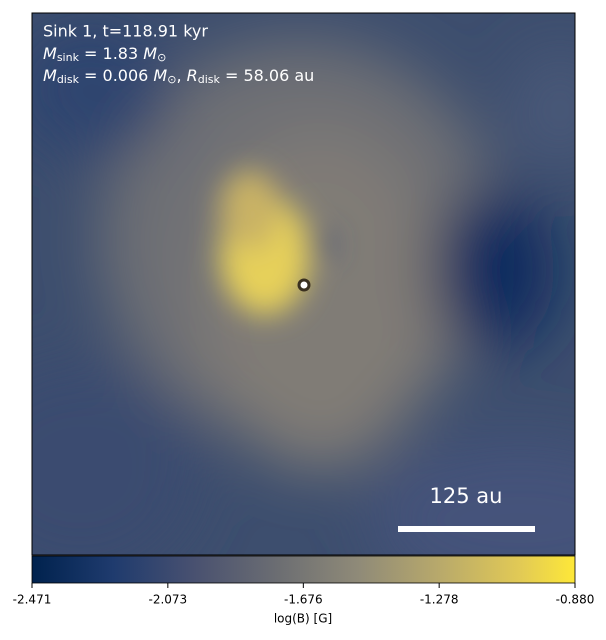  What do you see at coordinates (32, 600) in the screenshot?
I see `colorbar-tick-label: -2.471` at bounding box center [32, 600].